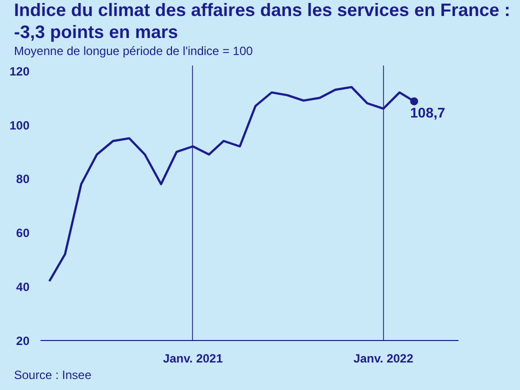  Describe the element at coordinates (19, 71) in the screenshot. I see `y-tick-label: 120` at that location.